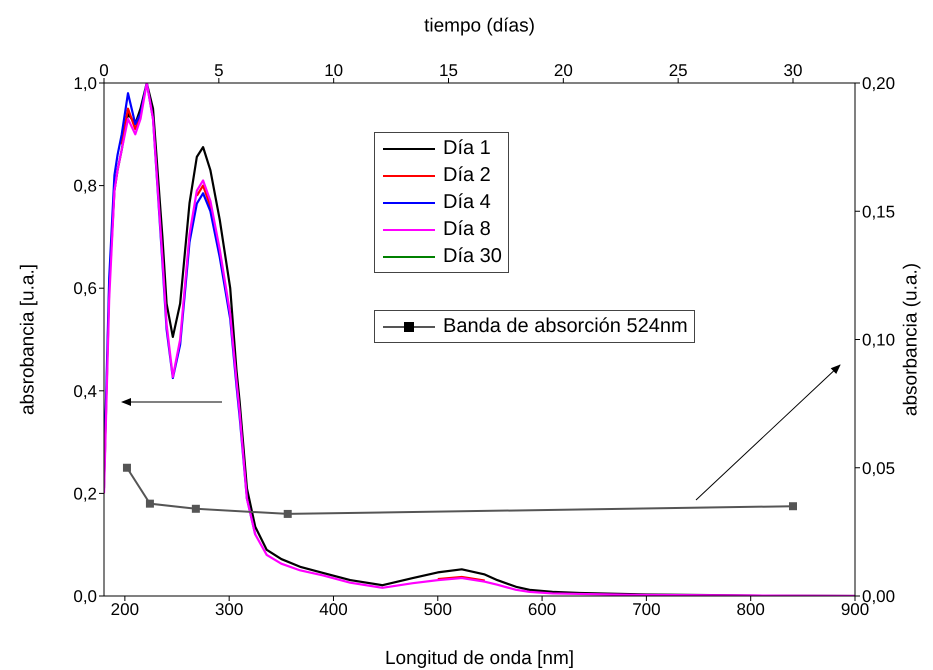 Image resolution: width=933 pixels, height=670 pixels. What do you see at coordinates (229, 610) in the screenshot?
I see `x-tick-label: 300` at bounding box center [229, 610].